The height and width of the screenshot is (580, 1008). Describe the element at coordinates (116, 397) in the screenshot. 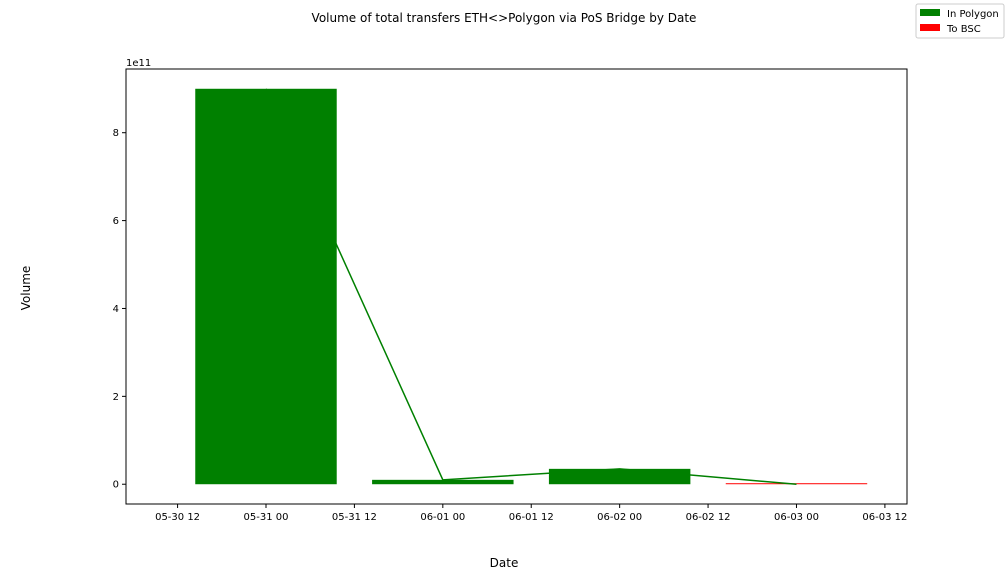

I see `y-tick-label: 2` at that location.